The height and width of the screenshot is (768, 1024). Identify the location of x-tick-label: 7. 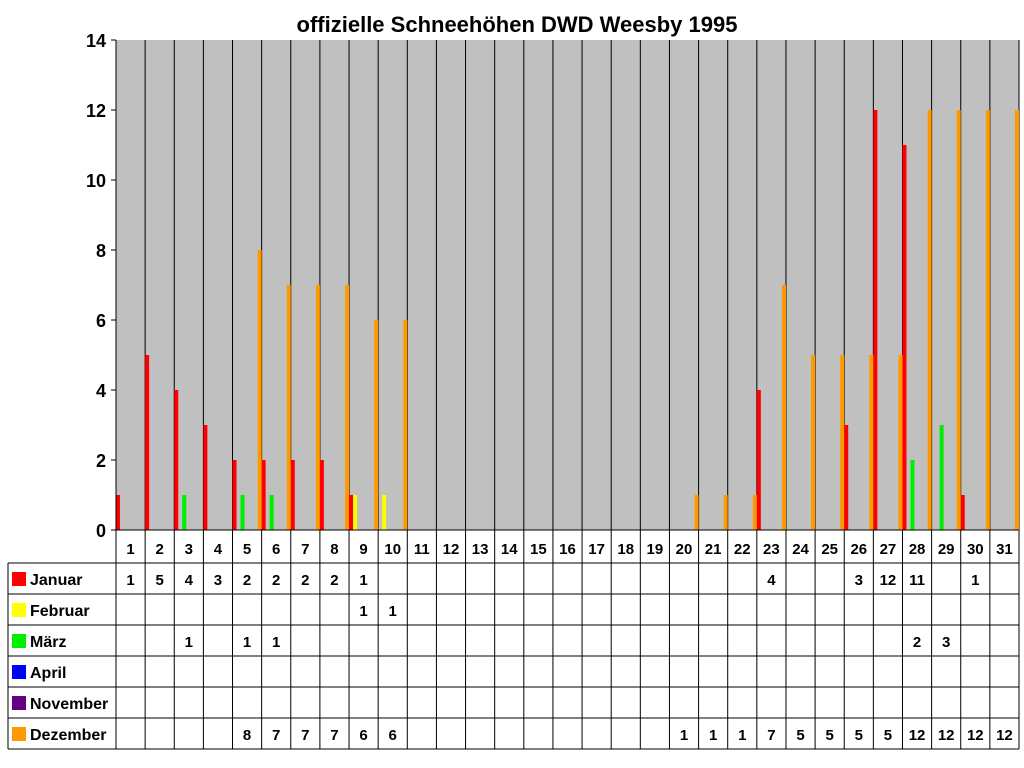
(305, 549).